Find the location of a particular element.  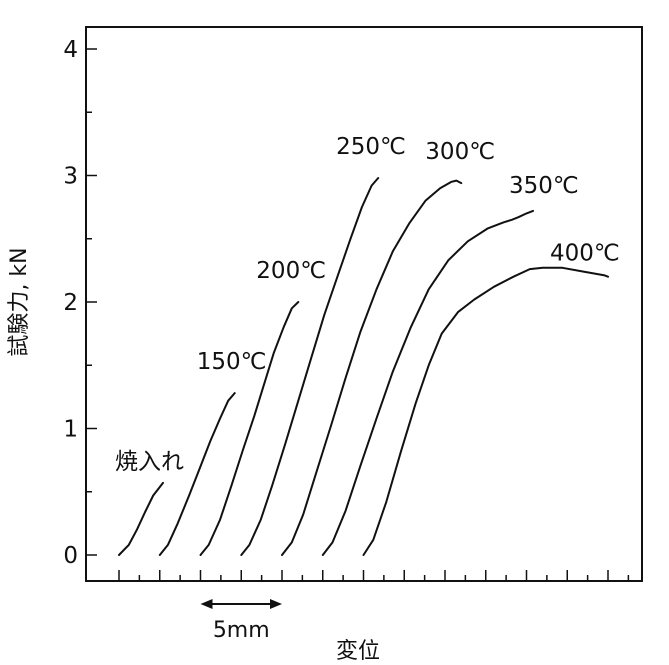

curve-label-300c: 300℃ is located at coordinates (460, 152).